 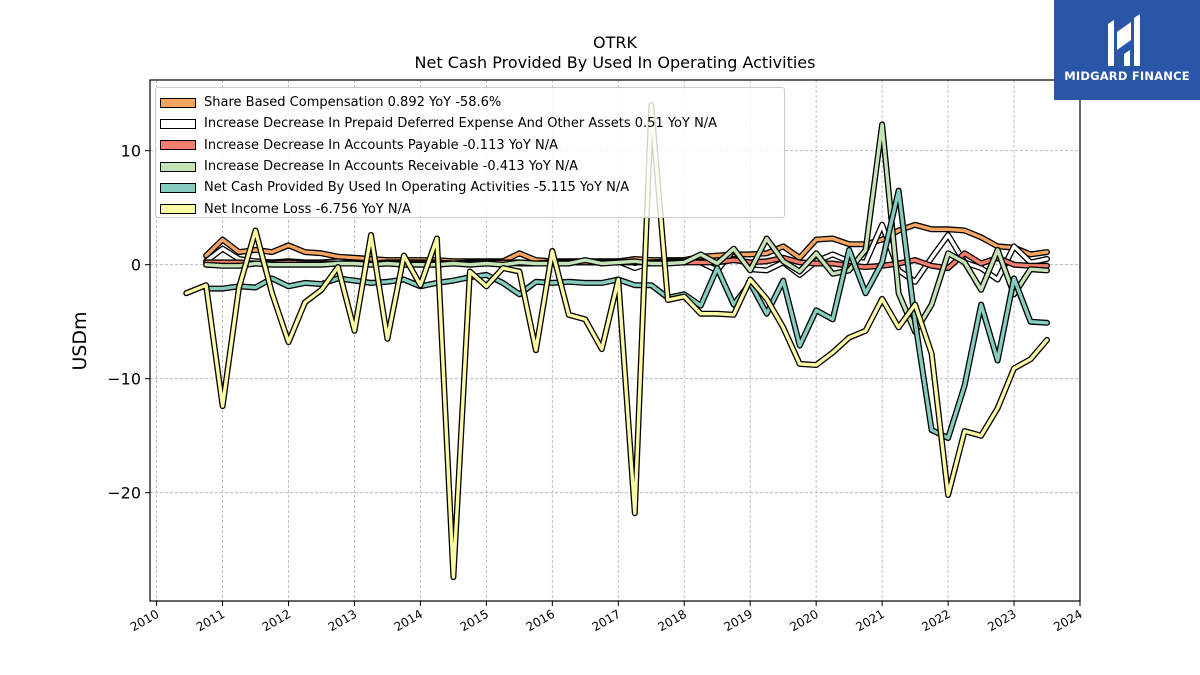 What do you see at coordinates (131, 151) in the screenshot?
I see `y-tick-label: 10` at bounding box center [131, 151].